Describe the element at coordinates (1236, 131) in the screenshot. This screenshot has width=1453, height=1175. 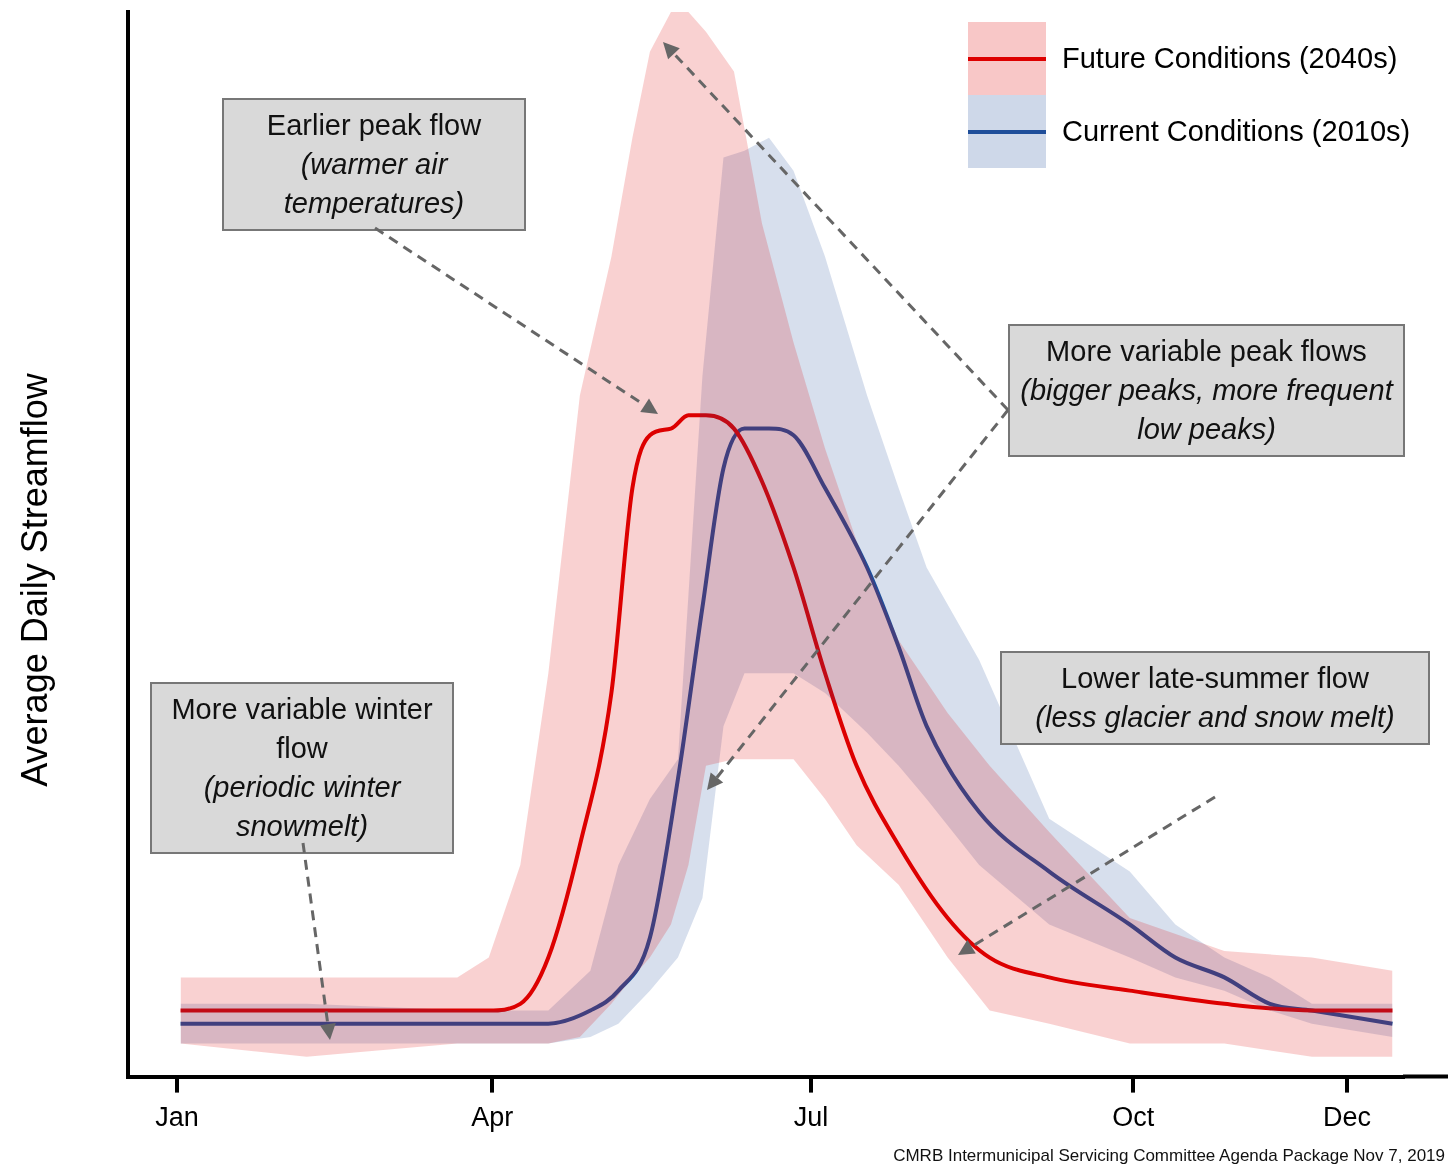
I see `legend-label: Current Conditions (2010s)` at that location.